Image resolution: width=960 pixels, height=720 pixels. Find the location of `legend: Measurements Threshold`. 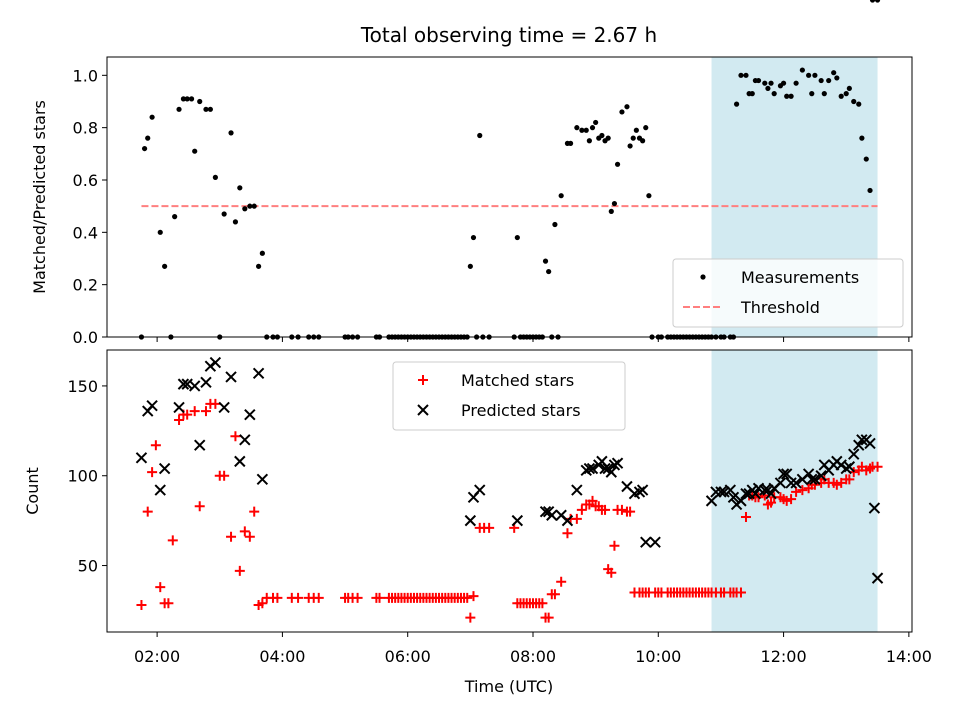

legend: Measurements Threshold is located at coordinates (788, 293).